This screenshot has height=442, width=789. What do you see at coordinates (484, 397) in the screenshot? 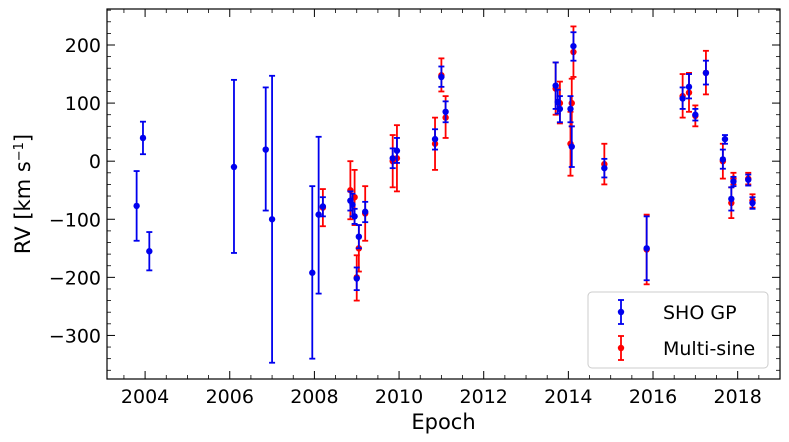
I see `x-tick-label: 2012` at bounding box center [484, 397].